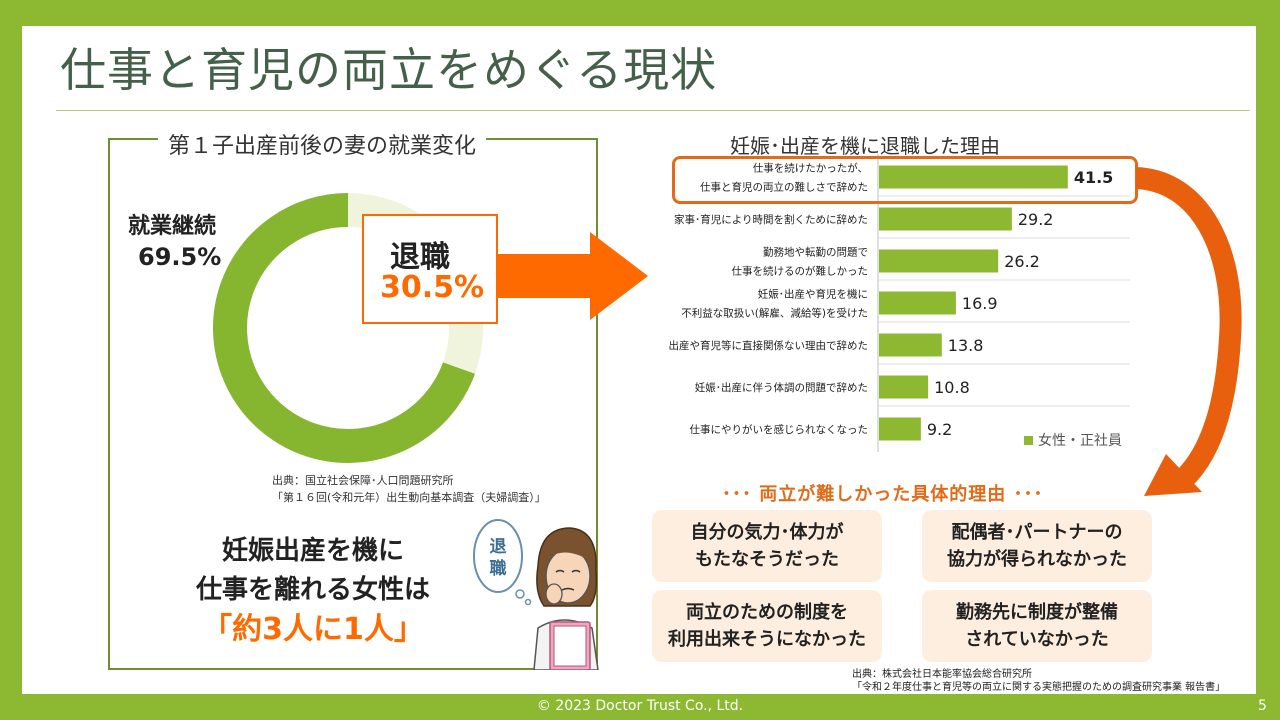 The height and width of the screenshot is (720, 1280). I want to click on key-message-line2: 仕事を離れる女性は, so click(312, 590).